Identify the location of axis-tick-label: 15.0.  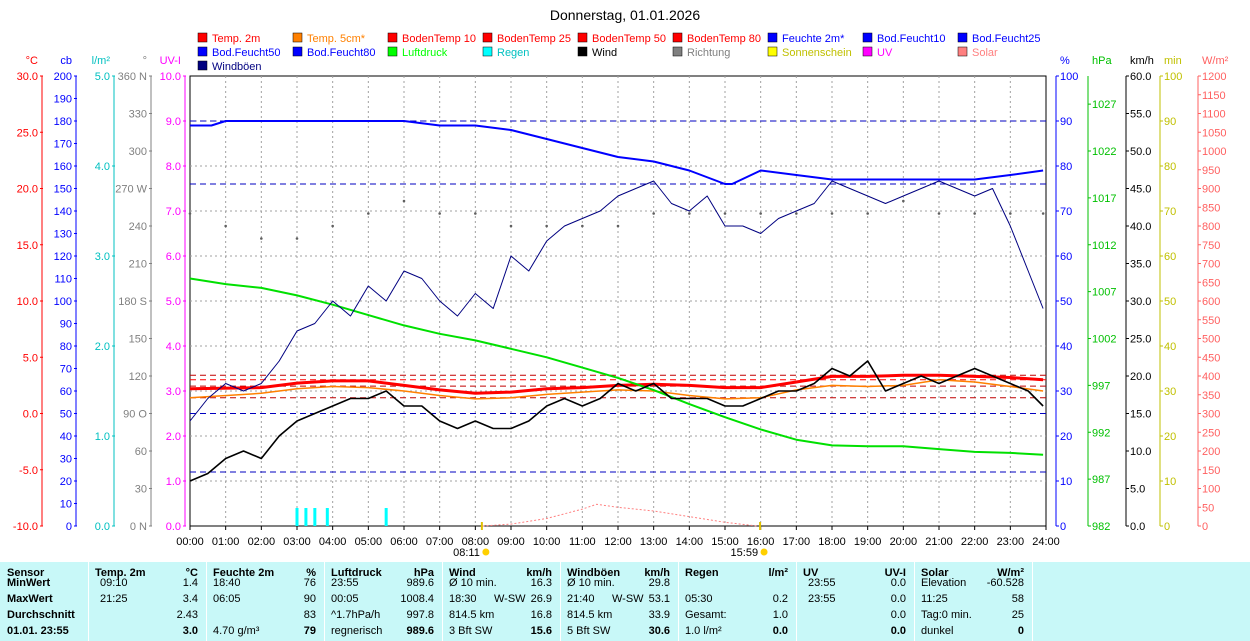
(27, 246).